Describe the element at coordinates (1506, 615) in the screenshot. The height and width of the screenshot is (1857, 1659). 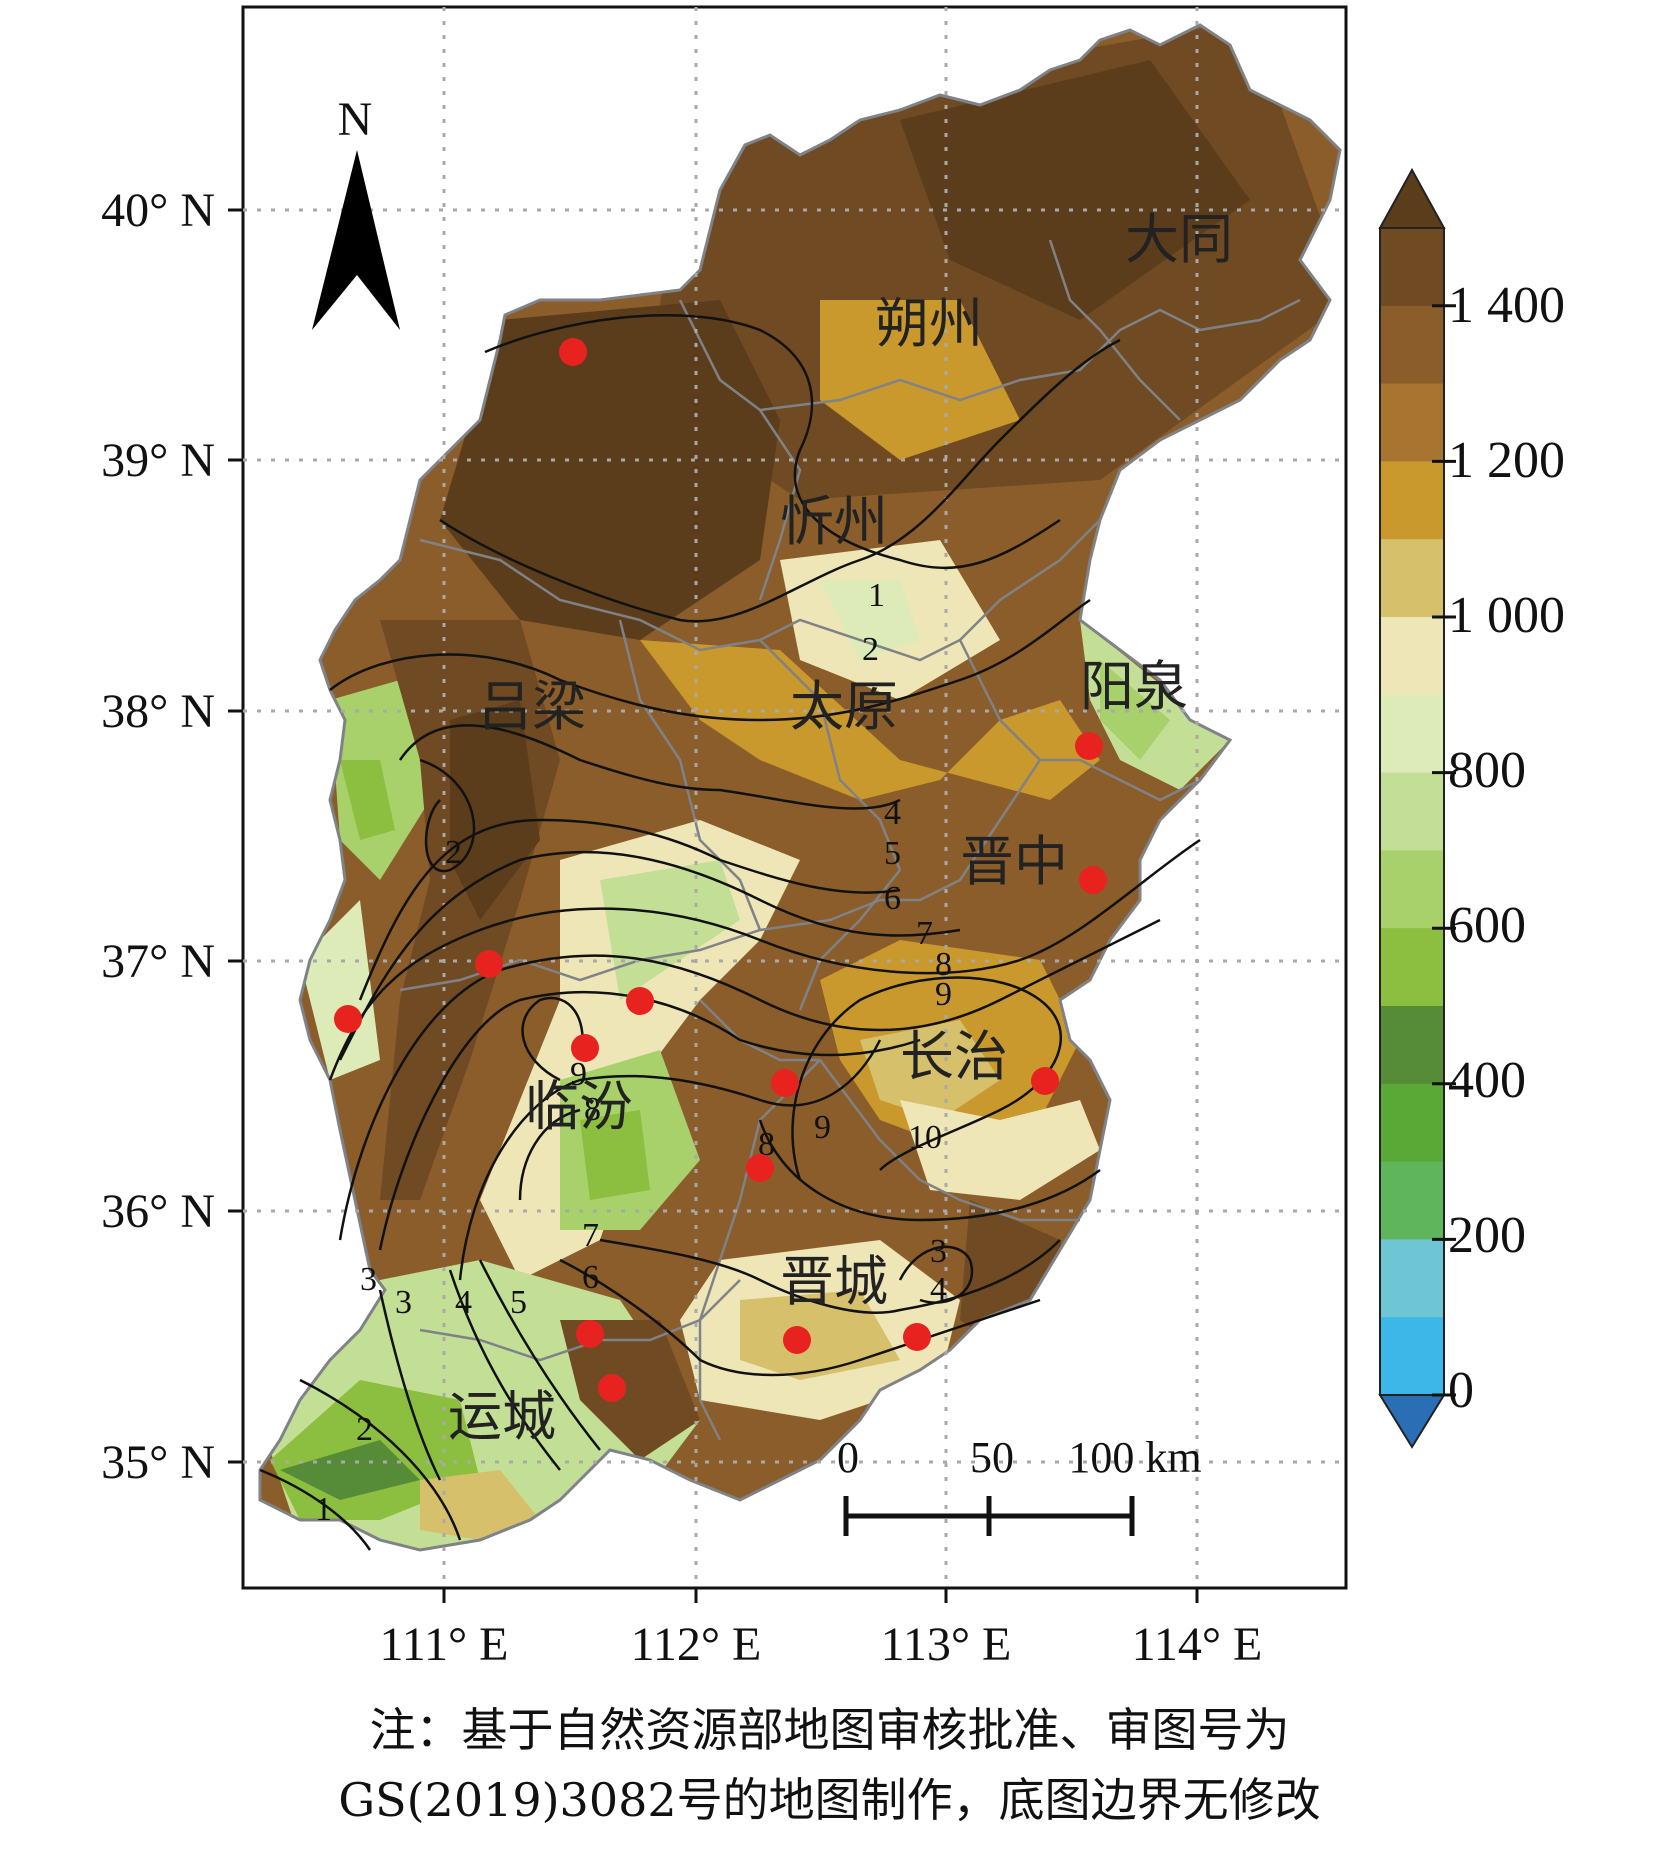
I see `colorbar-tick-label: 1 000` at that location.